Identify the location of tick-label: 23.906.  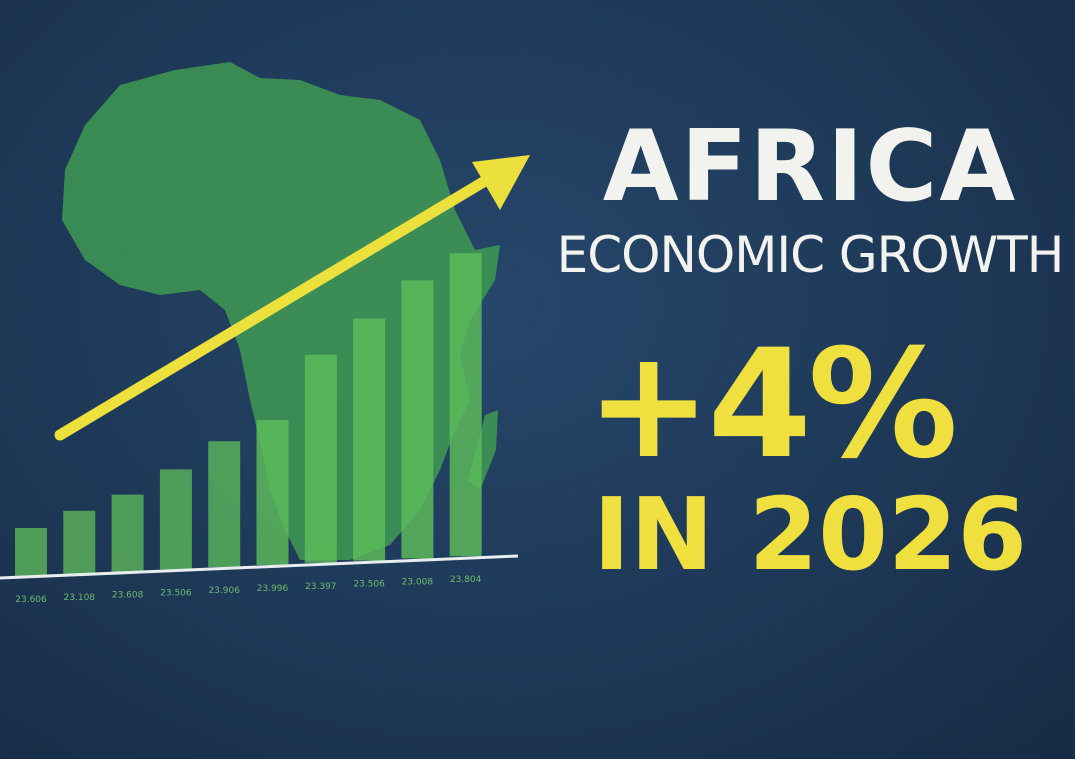
(224, 591).